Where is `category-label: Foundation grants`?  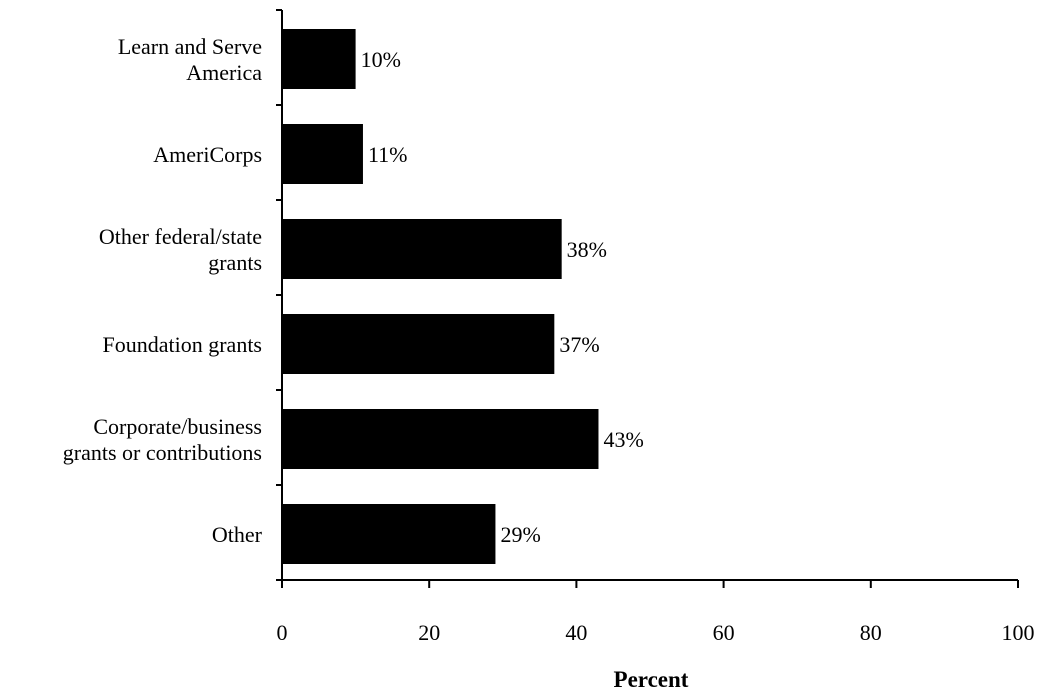
category-label: Foundation grants is located at coordinates (183, 344).